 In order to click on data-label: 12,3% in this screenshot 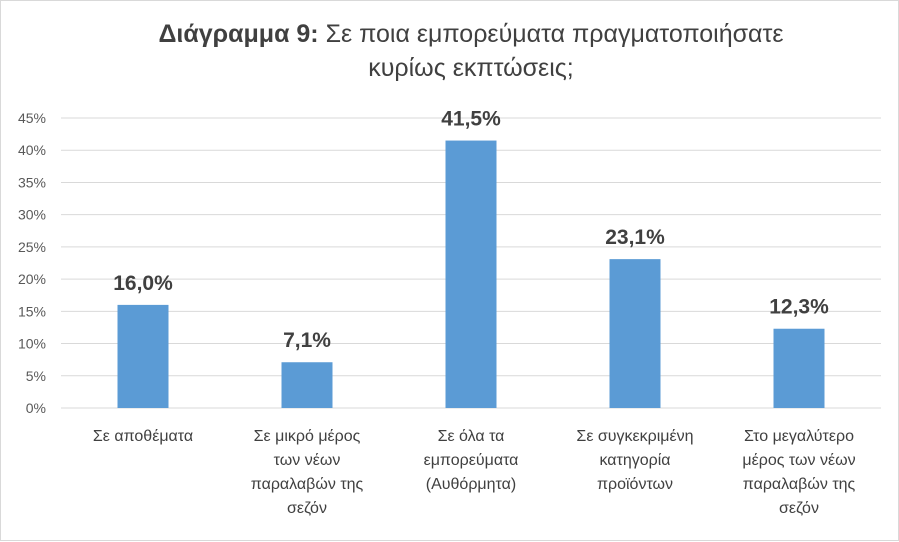, I will do `click(799, 307)`.